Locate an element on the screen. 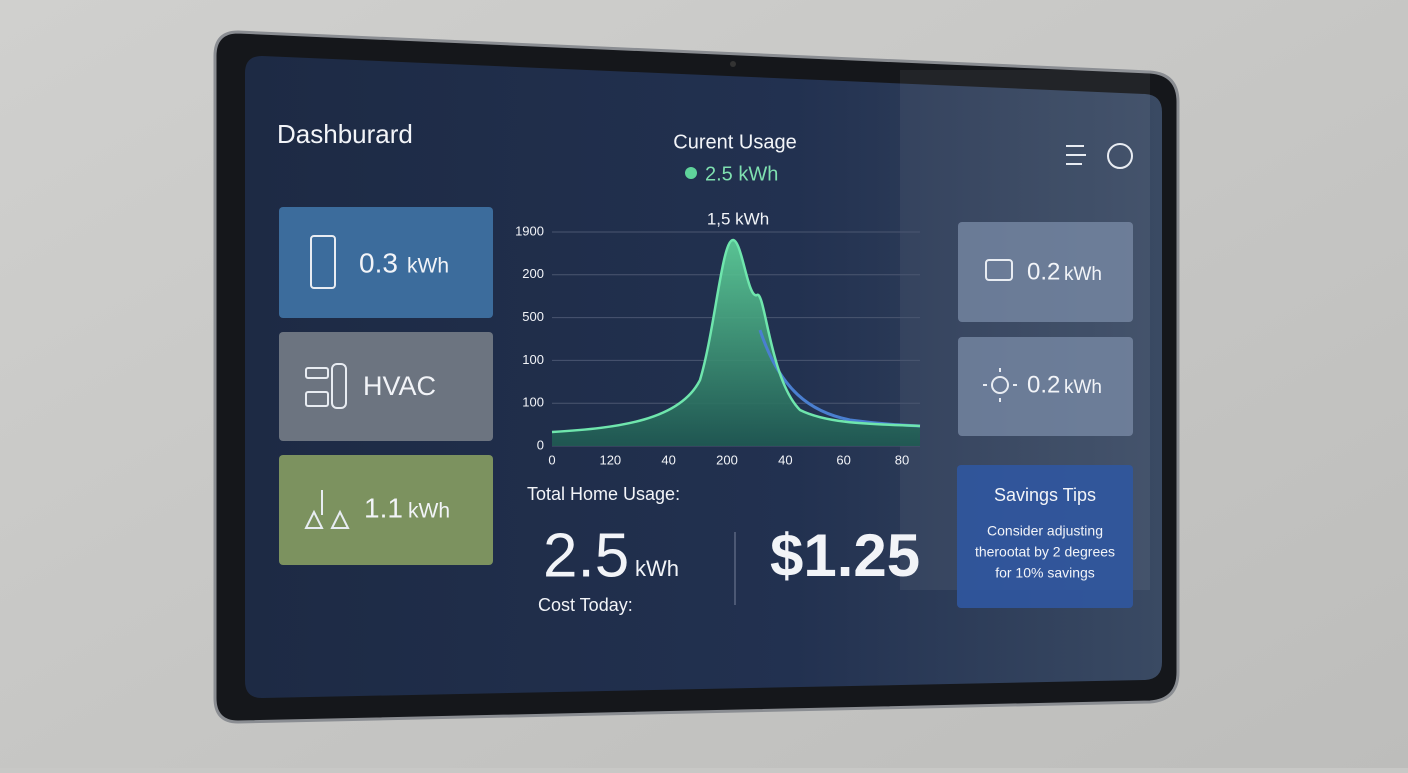 The image size is (1408, 773). sun-icon is located at coordinates (1000, 385).